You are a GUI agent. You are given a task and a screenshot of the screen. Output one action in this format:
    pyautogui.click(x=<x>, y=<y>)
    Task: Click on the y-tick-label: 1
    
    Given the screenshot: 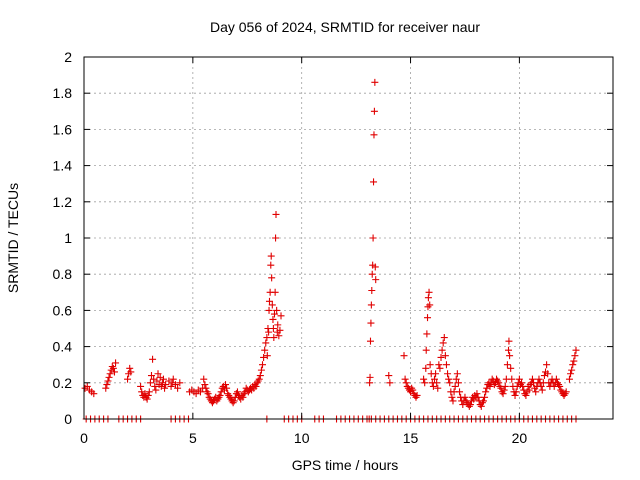 What is the action you would take?
    pyautogui.click(x=68, y=238)
    